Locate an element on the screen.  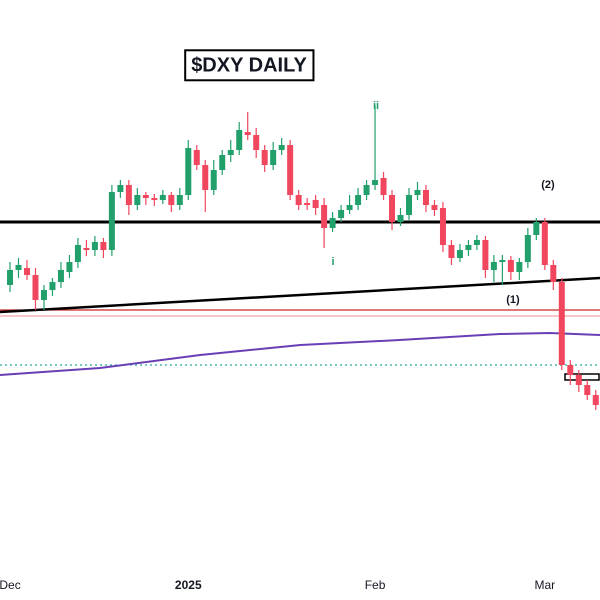
level-box is located at coordinates (582, 377).